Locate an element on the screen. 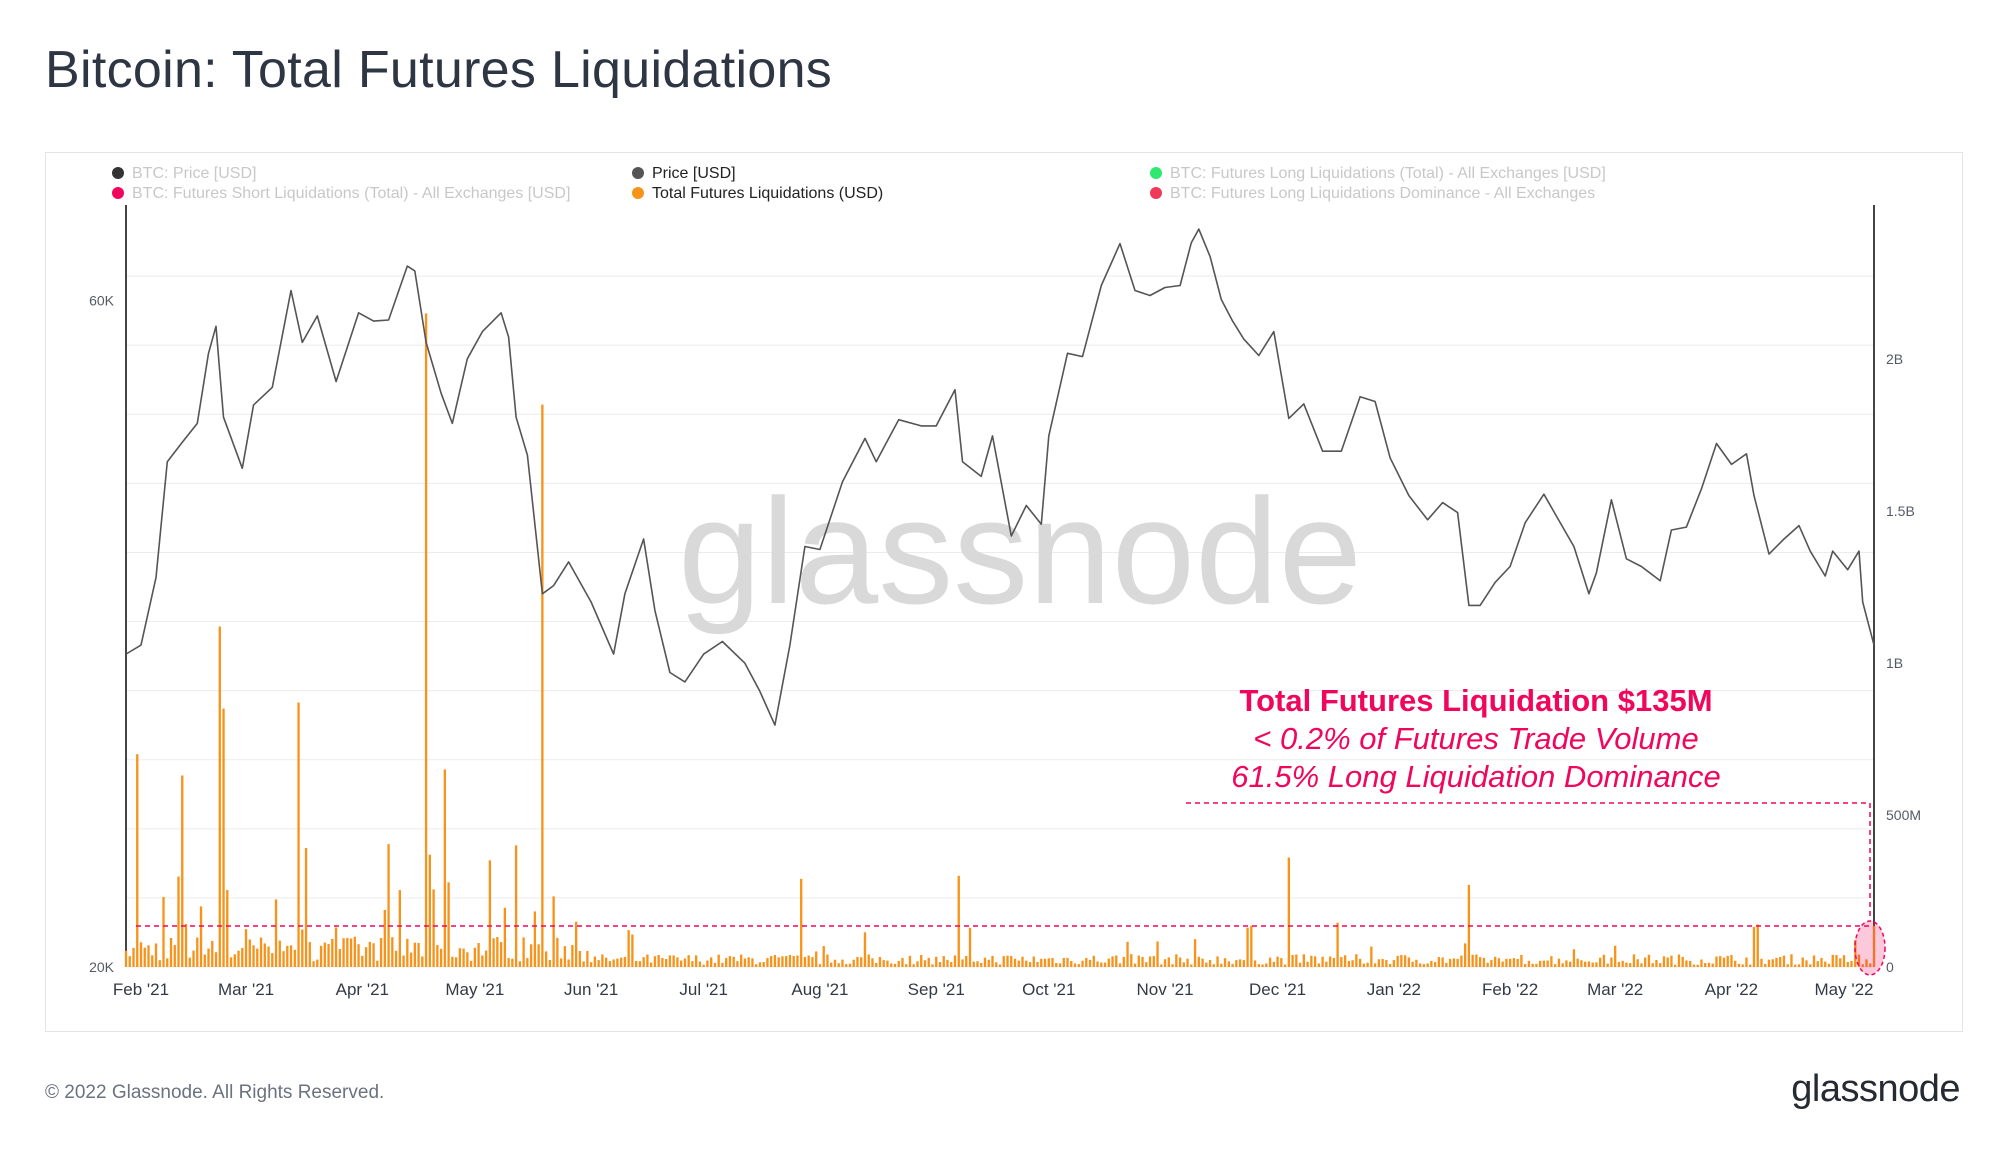 The height and width of the screenshot is (1152, 2000). legend-marker is located at coordinates (118, 173).